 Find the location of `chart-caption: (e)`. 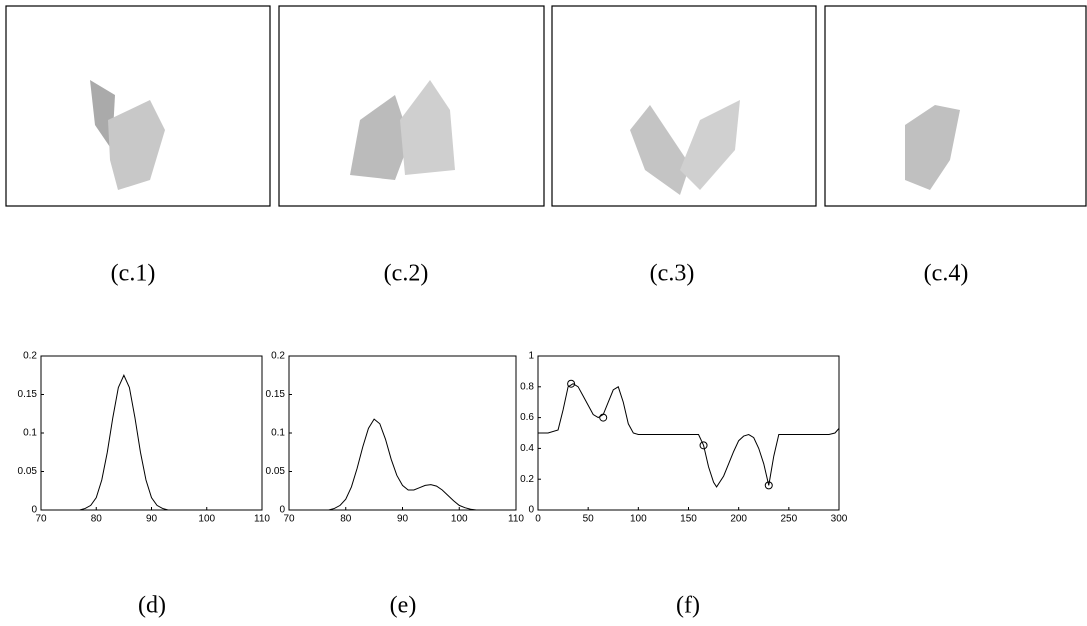

chart-caption: (e) is located at coordinates (403, 606).